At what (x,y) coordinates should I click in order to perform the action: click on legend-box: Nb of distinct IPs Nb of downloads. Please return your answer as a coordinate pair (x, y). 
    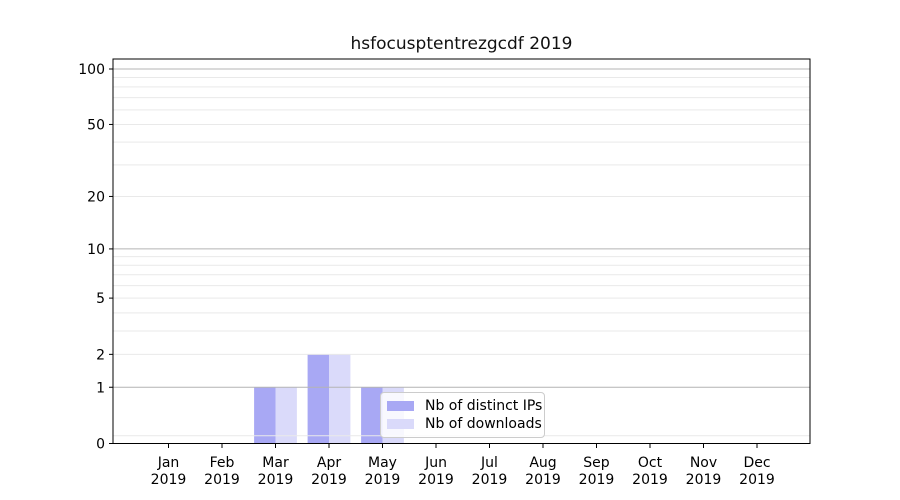
    Looking at the image, I should click on (462, 415).